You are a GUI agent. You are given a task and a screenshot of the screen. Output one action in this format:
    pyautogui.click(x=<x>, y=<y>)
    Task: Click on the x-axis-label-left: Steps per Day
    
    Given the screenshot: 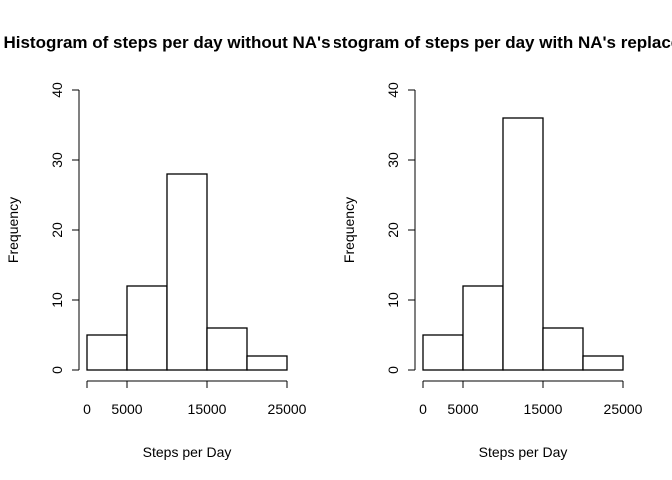 What is the action you would take?
    pyautogui.click(x=187, y=452)
    